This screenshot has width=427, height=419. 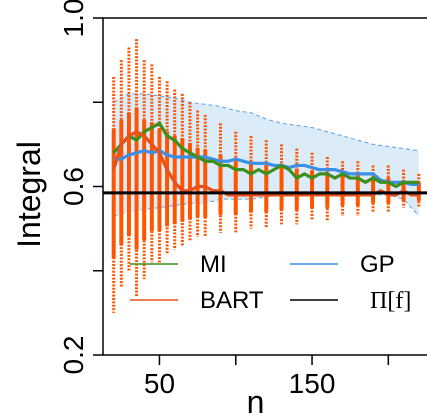 What do you see at coordinates (256, 401) in the screenshot?
I see `x-axis-title: n` at bounding box center [256, 401].